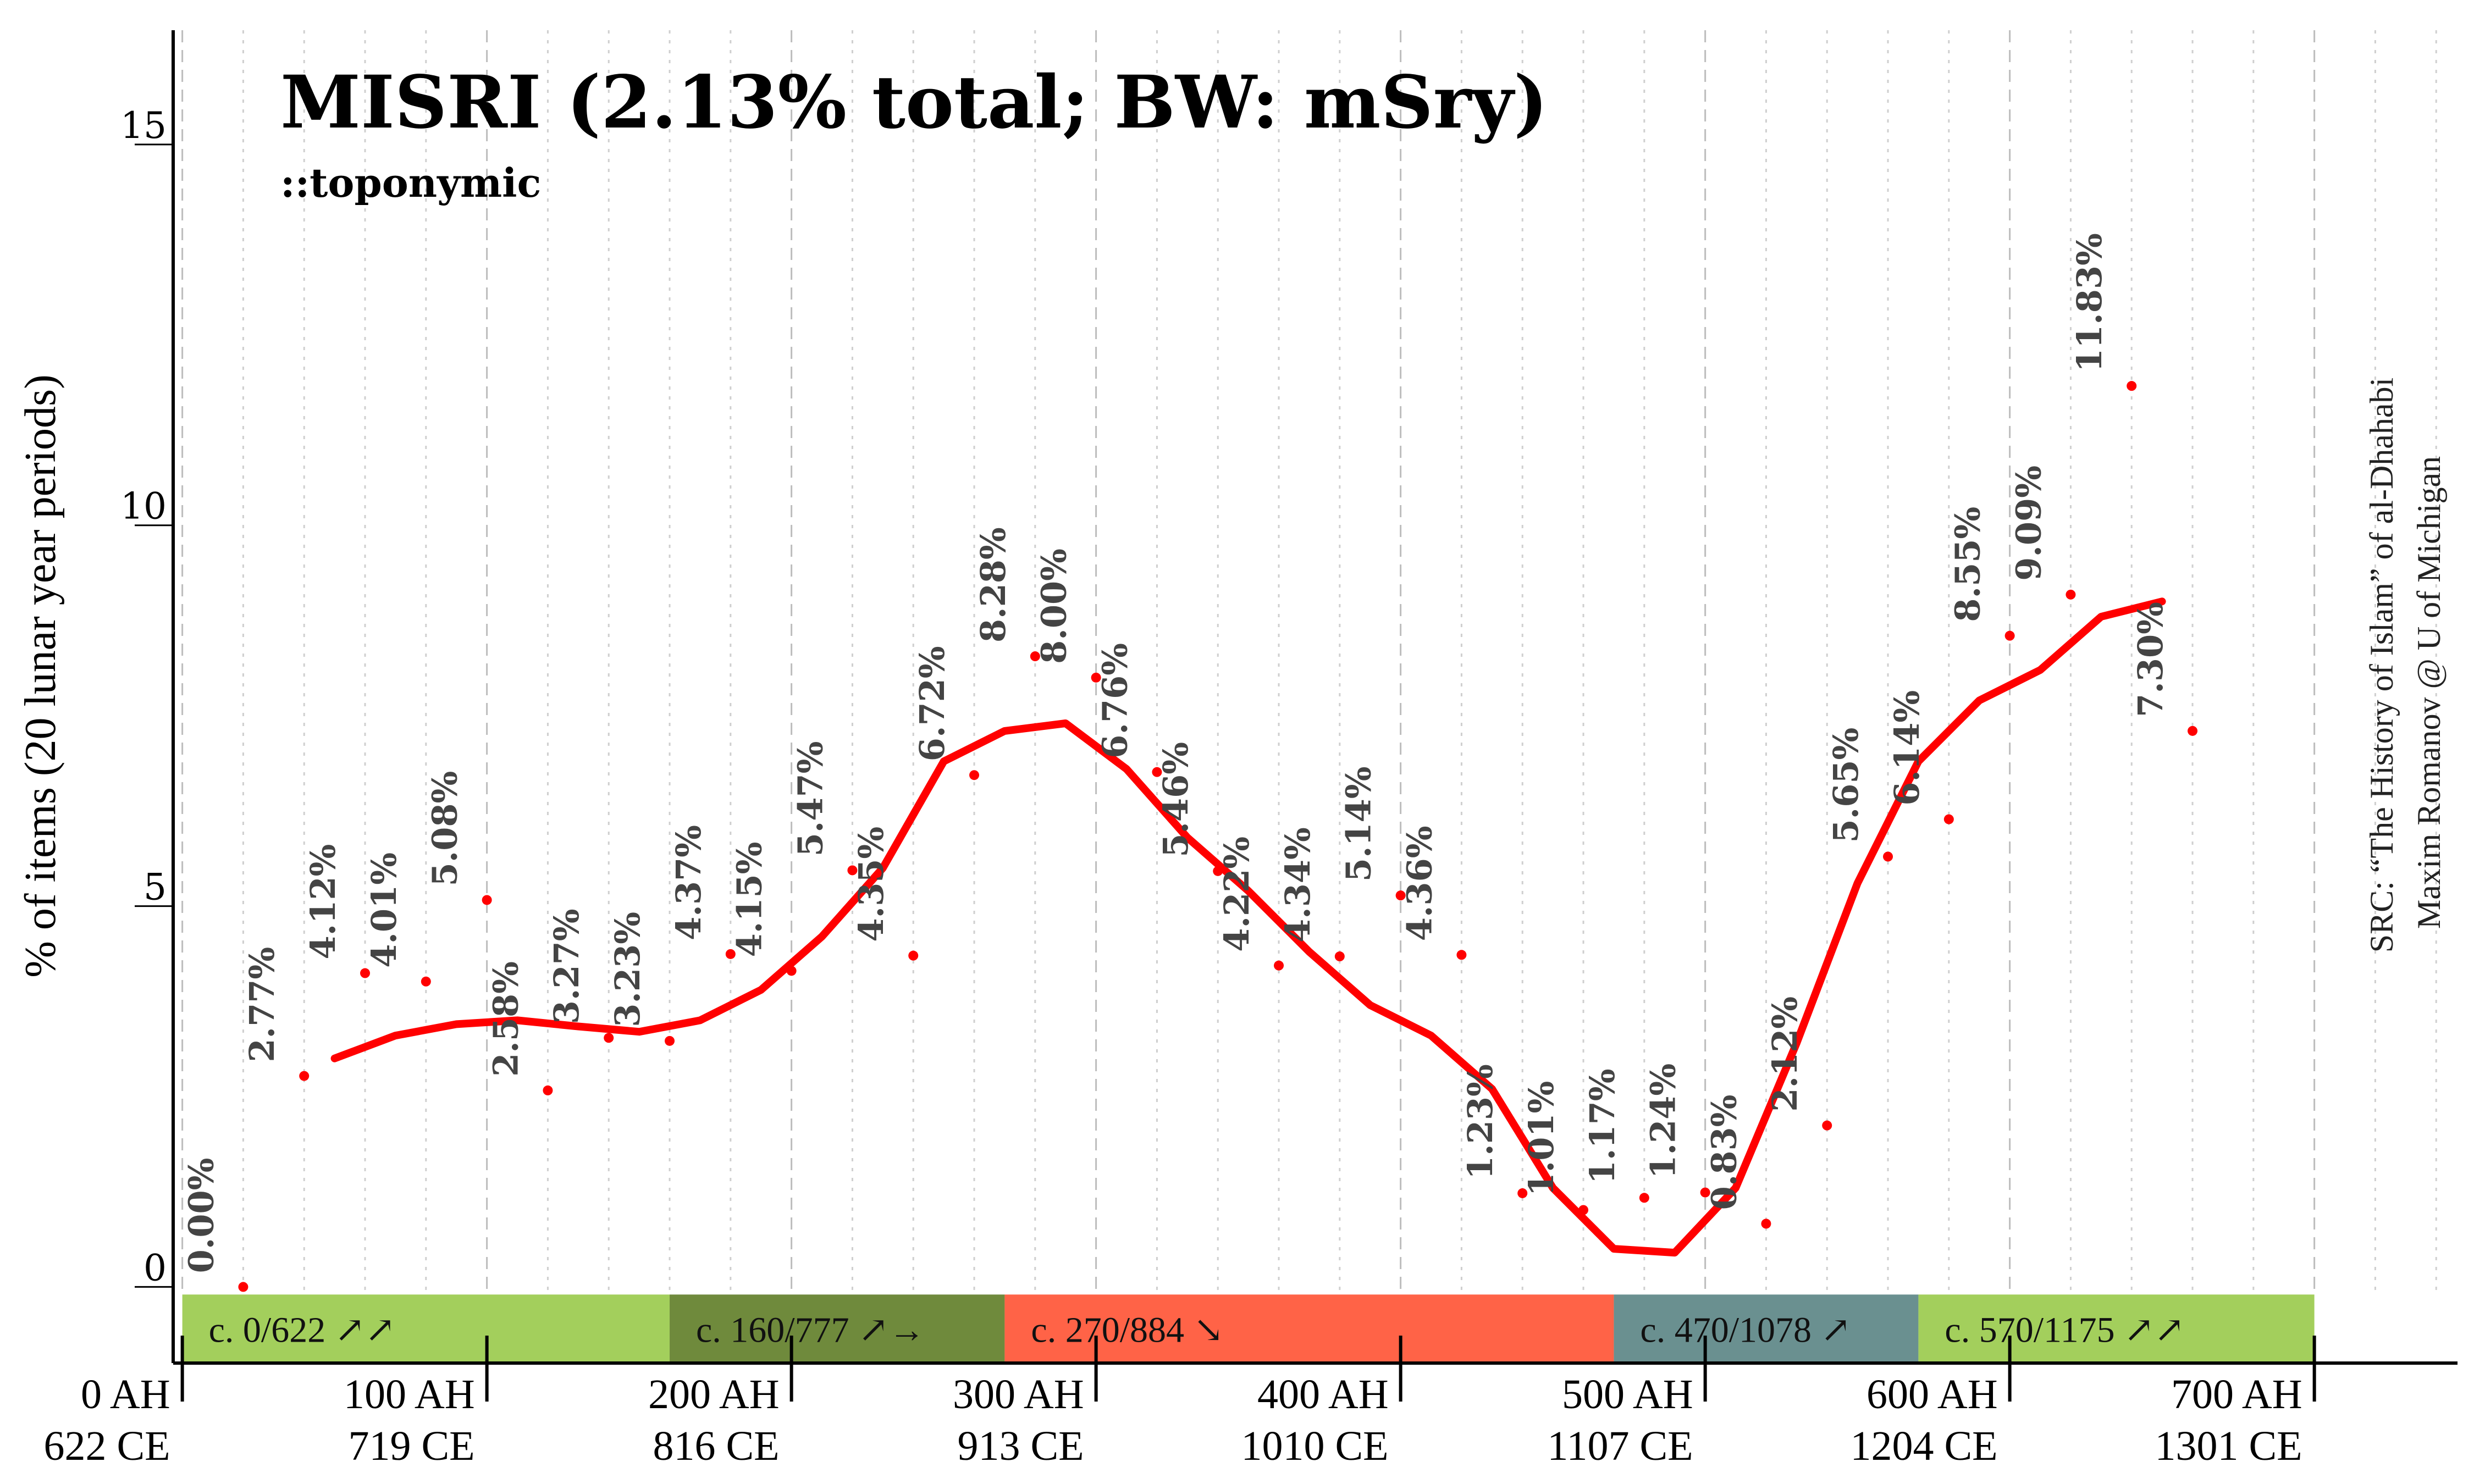 The height and width of the screenshot is (1484, 2474). I want to click on data-label: 4.22%, so click(1237, 894).